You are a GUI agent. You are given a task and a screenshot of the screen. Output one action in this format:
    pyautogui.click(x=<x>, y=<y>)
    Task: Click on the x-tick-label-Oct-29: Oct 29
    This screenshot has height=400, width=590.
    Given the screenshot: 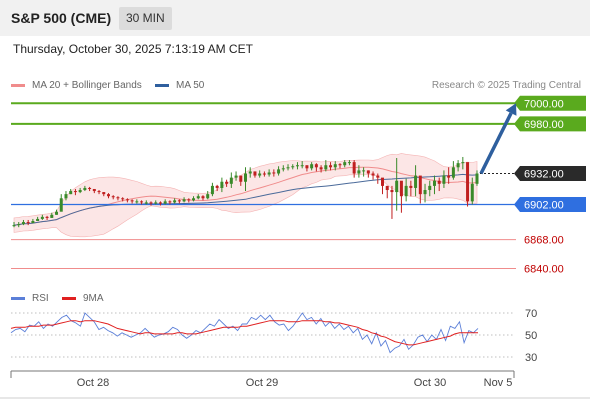 What is the action you would take?
    pyautogui.click(x=262, y=383)
    